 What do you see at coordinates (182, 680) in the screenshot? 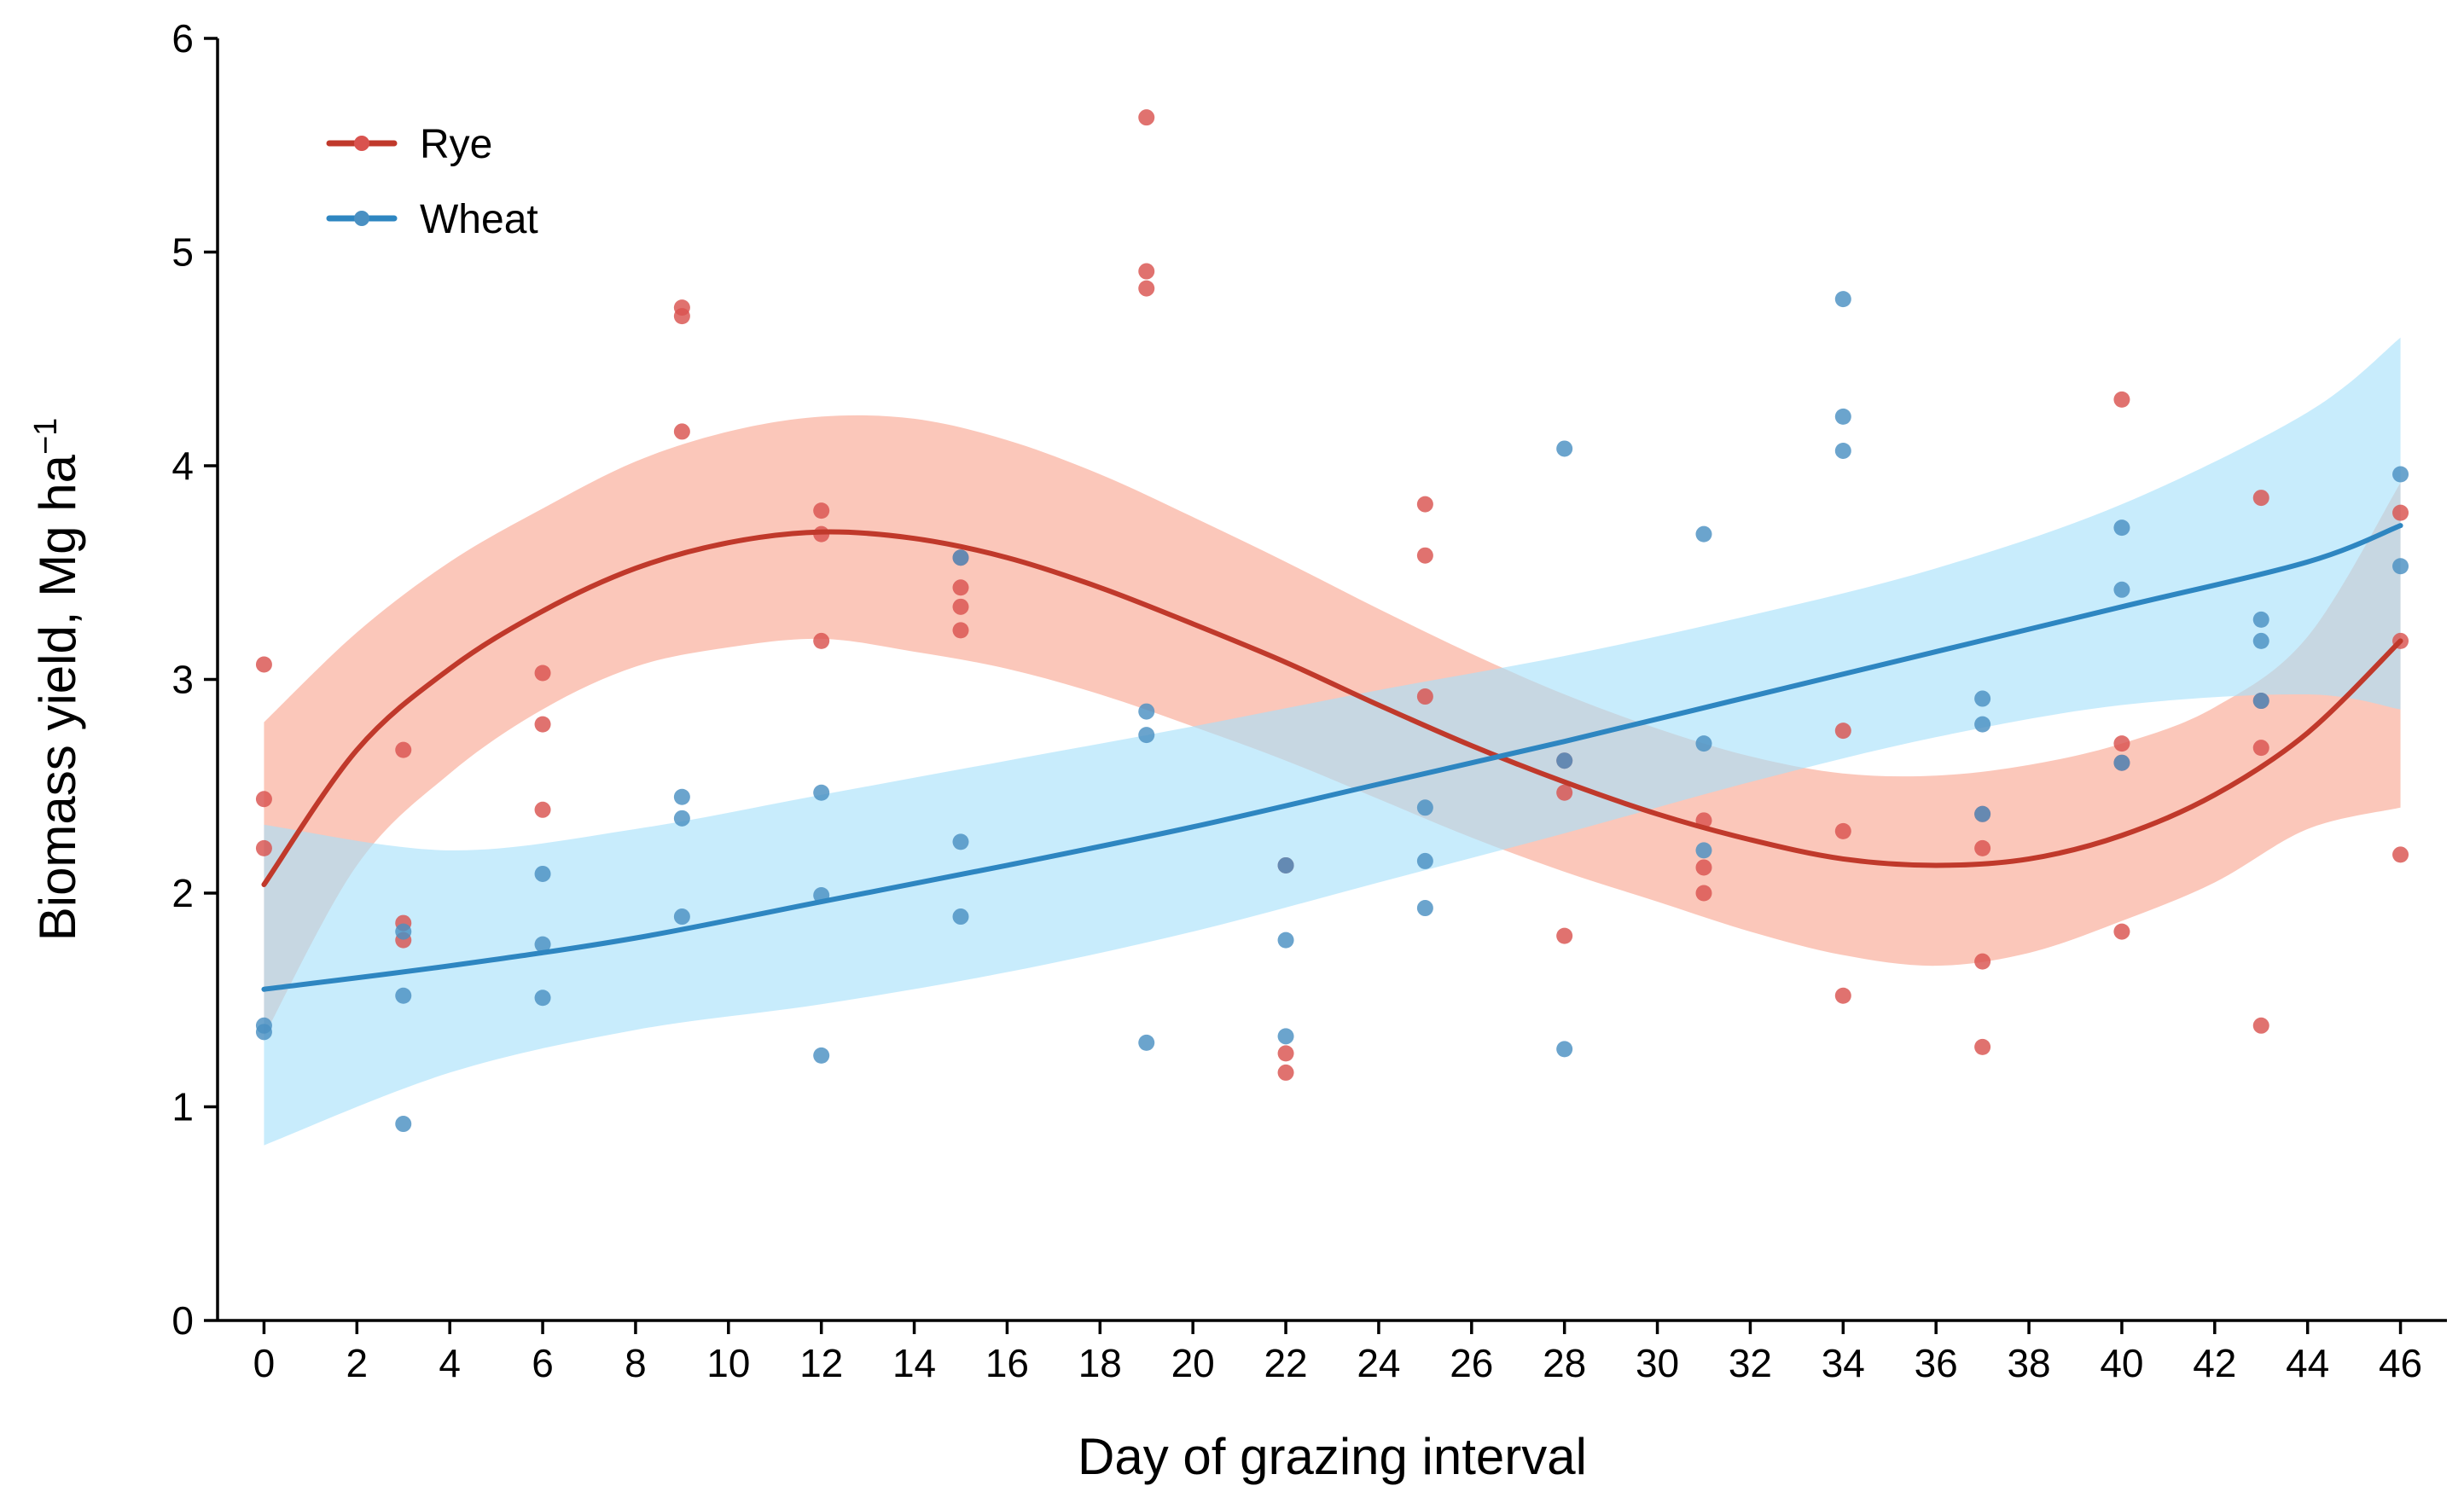
I see `y-tick-label: 3` at bounding box center [182, 680].